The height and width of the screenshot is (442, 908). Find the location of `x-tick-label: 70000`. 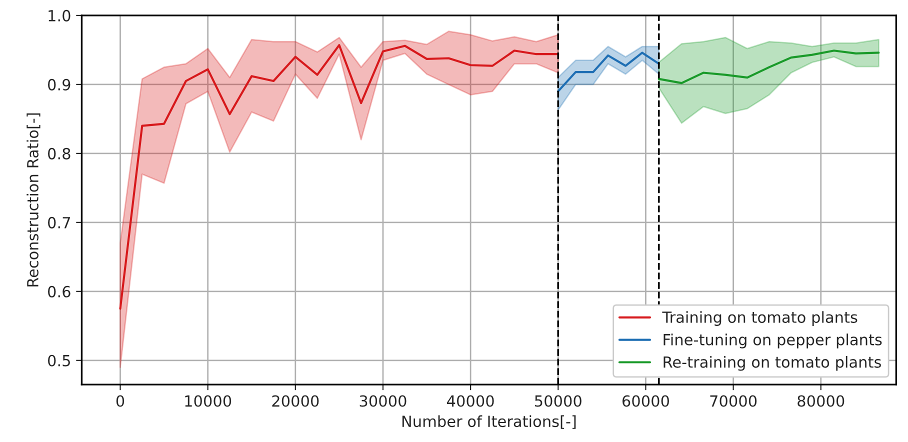

x-tick-label: 70000 is located at coordinates (733, 401).